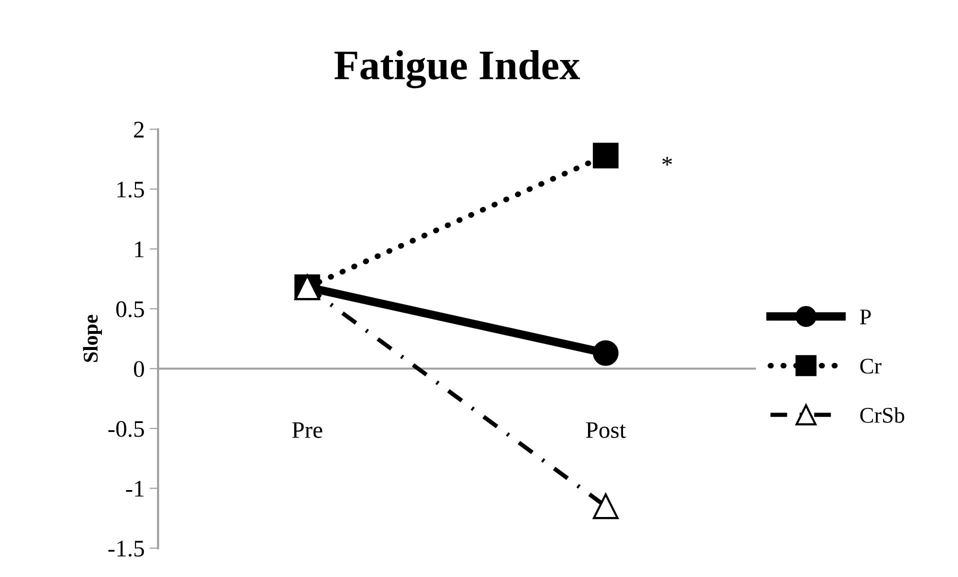  What do you see at coordinates (130, 309) in the screenshot?
I see `y-tick-label: 0.5` at bounding box center [130, 309].